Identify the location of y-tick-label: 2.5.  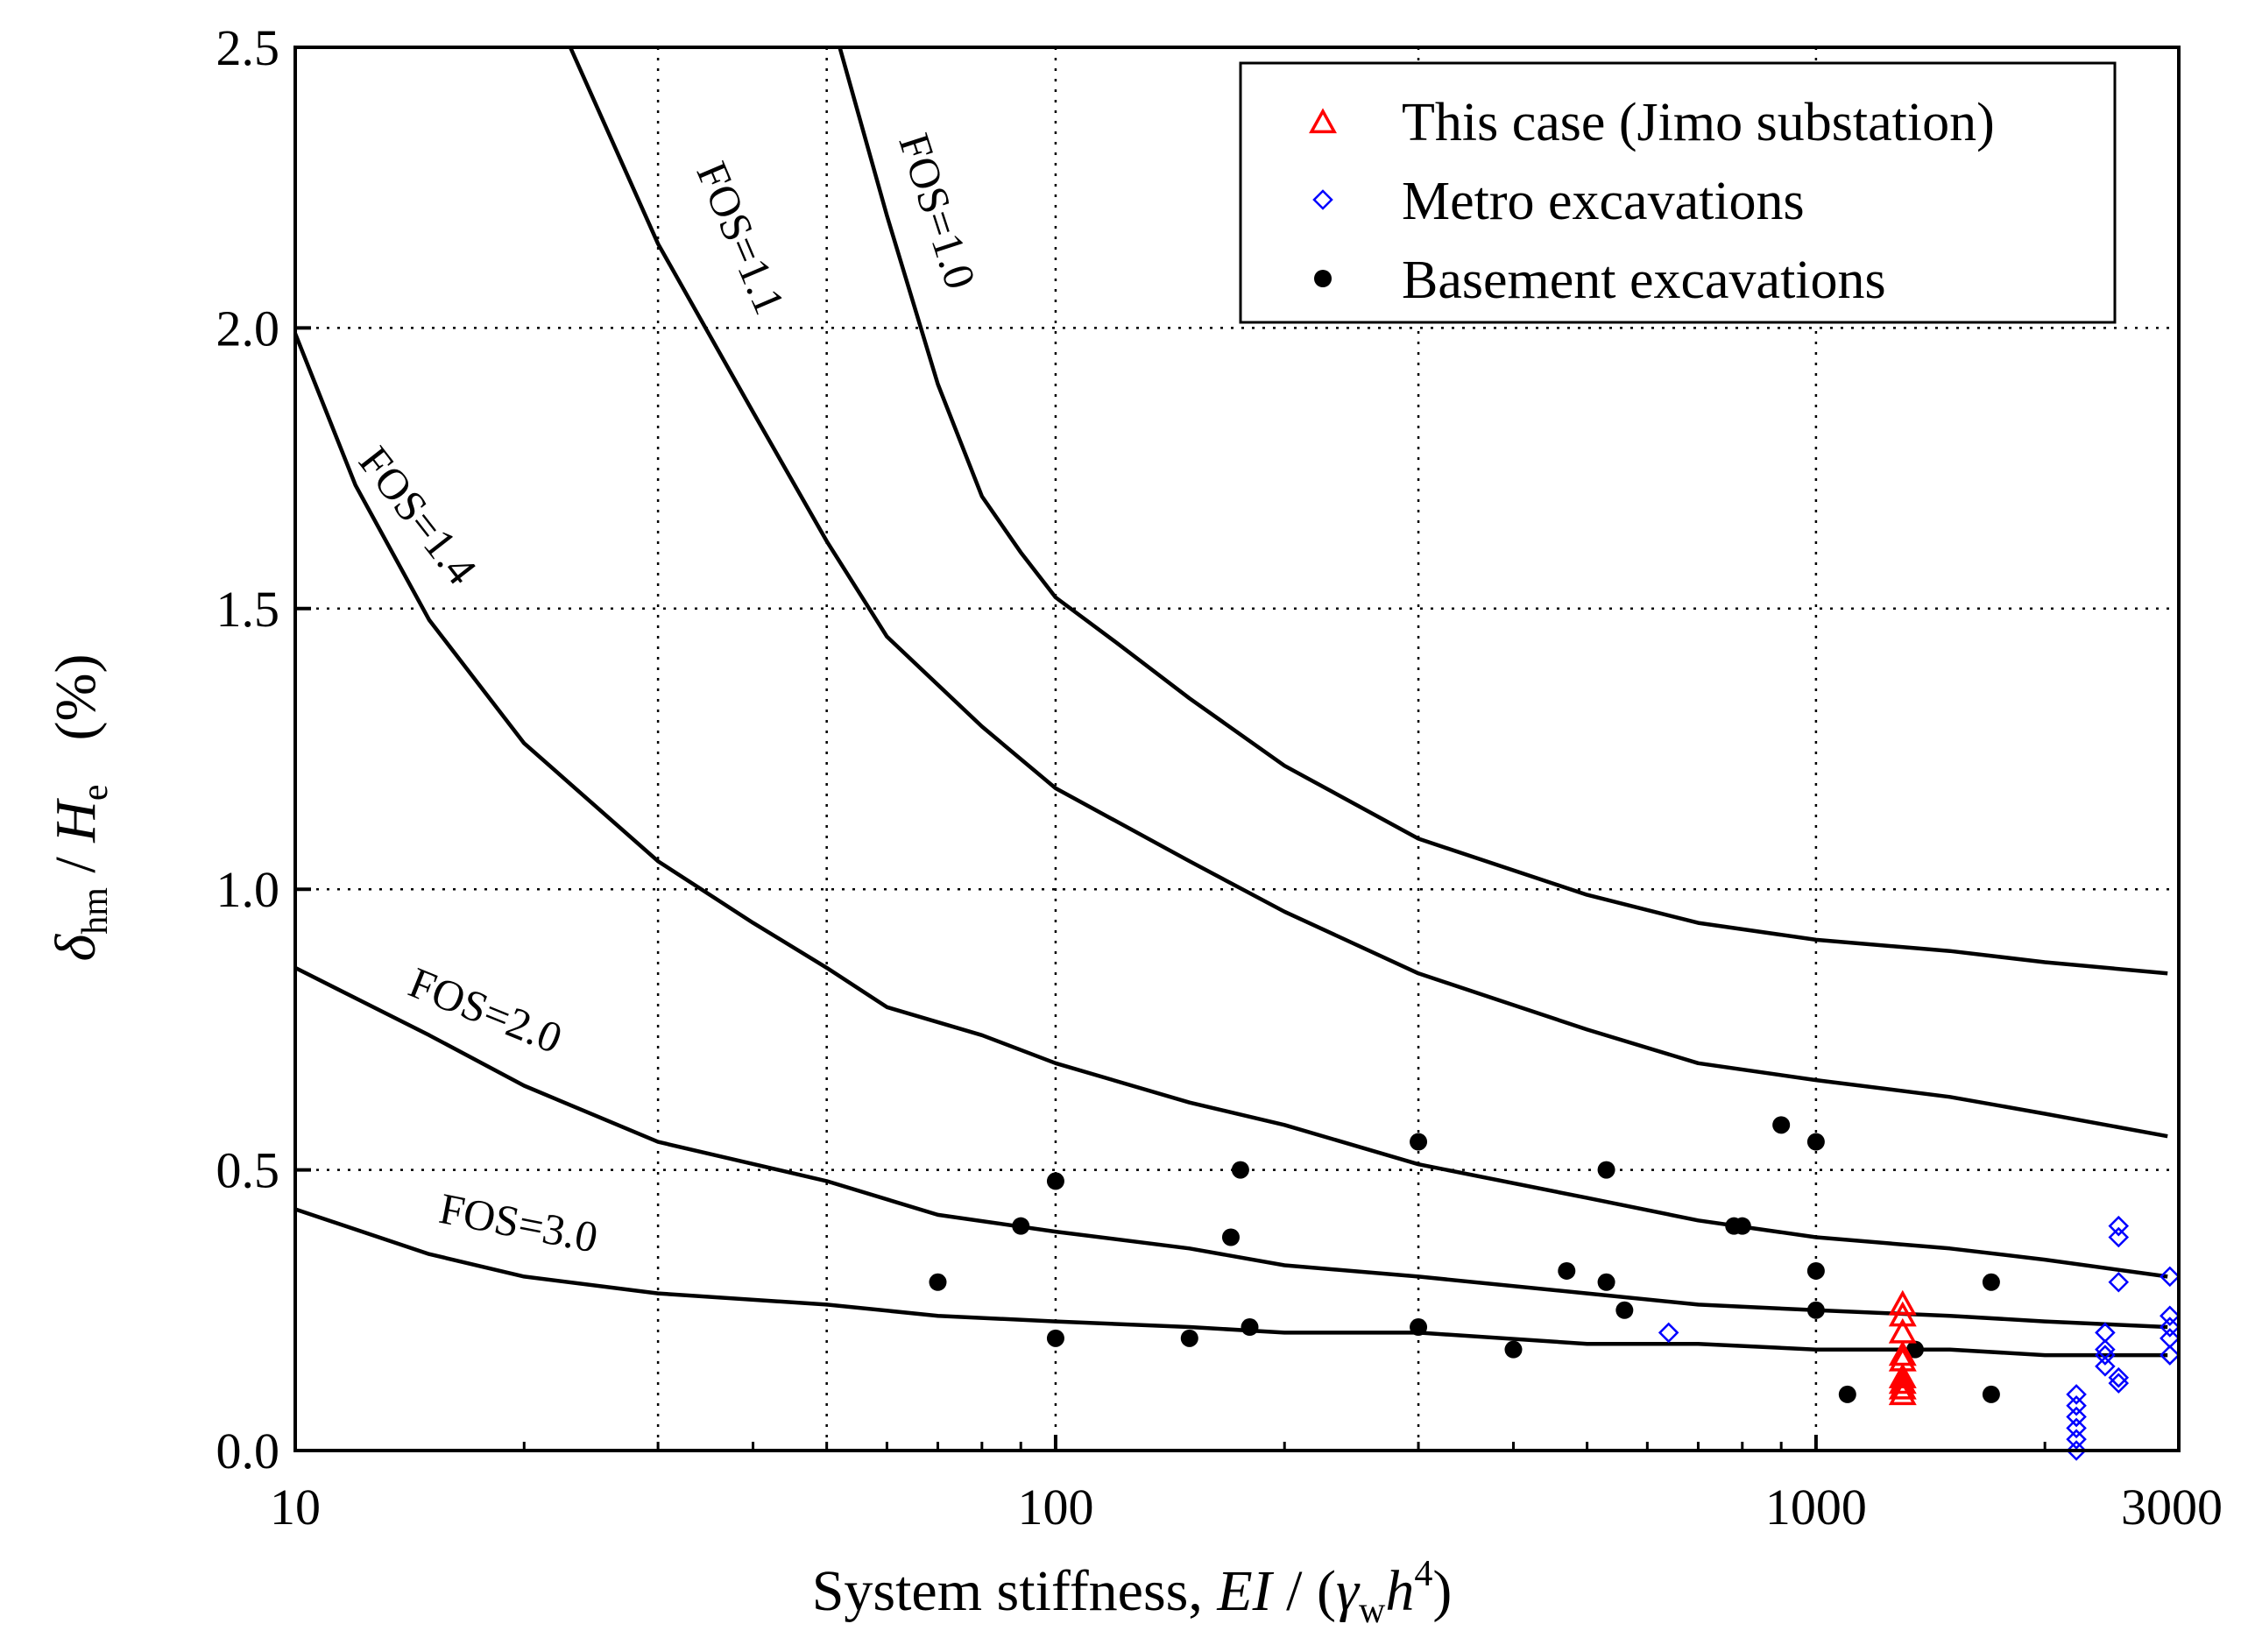
(248, 47).